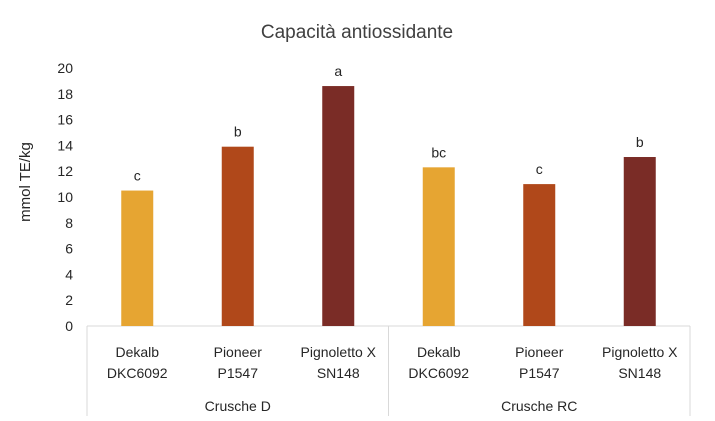 This screenshot has height=421, width=715. What do you see at coordinates (69, 223) in the screenshot?
I see `y-tick-label: 8` at bounding box center [69, 223].